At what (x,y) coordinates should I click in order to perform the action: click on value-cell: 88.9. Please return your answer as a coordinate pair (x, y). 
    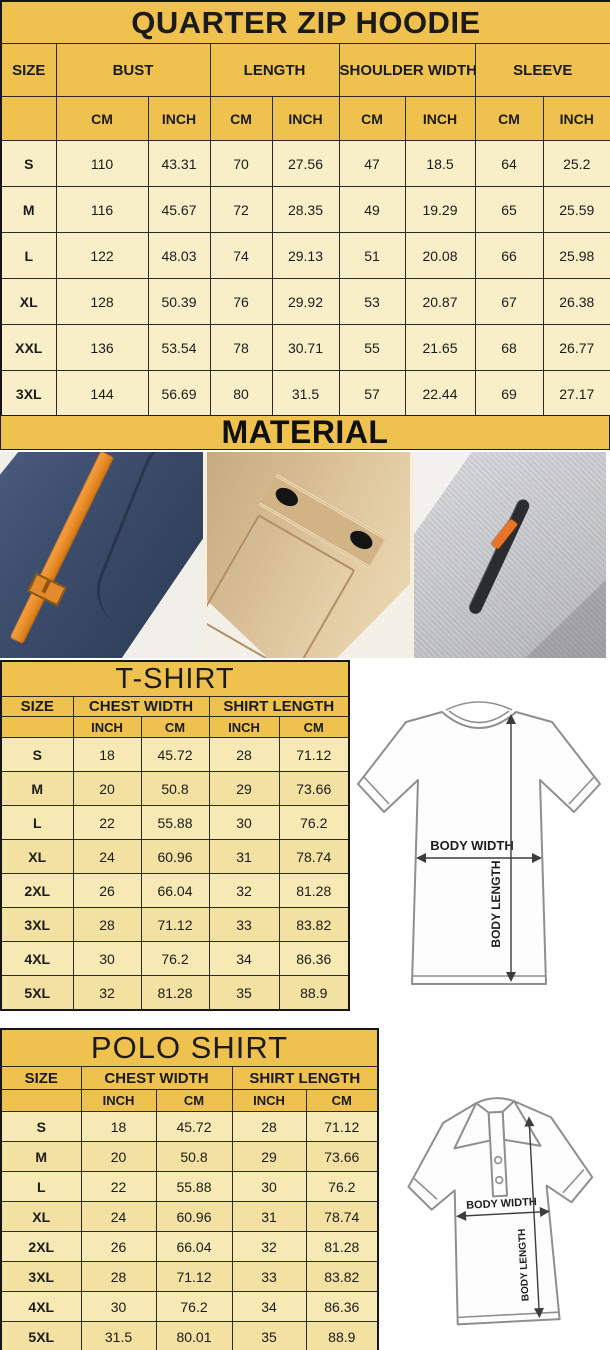
    Looking at the image, I should click on (342, 1335).